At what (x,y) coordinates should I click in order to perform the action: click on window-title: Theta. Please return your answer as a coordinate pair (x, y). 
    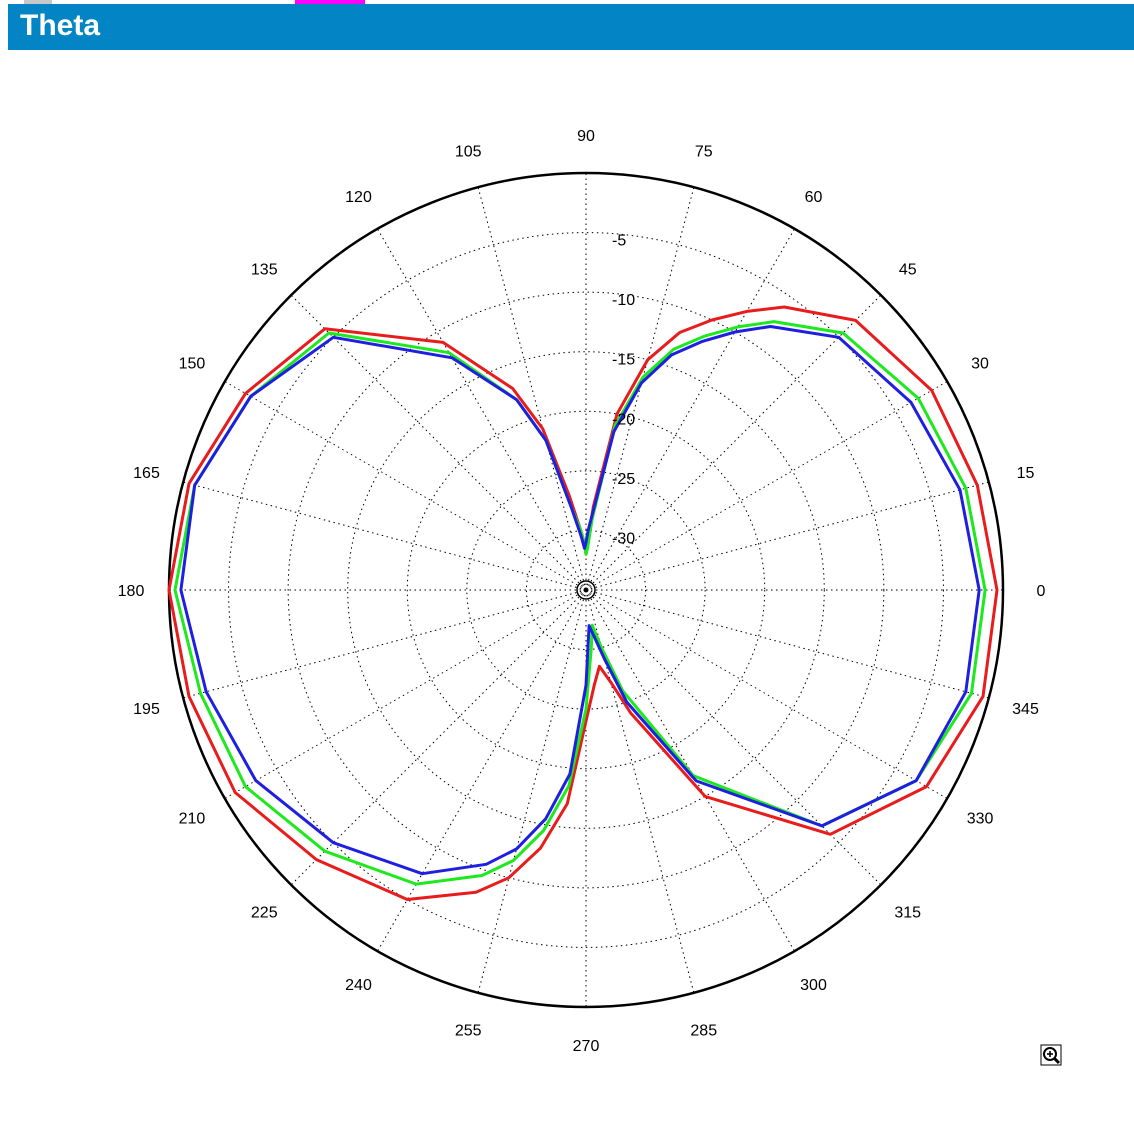
    Looking at the image, I should click on (60, 25).